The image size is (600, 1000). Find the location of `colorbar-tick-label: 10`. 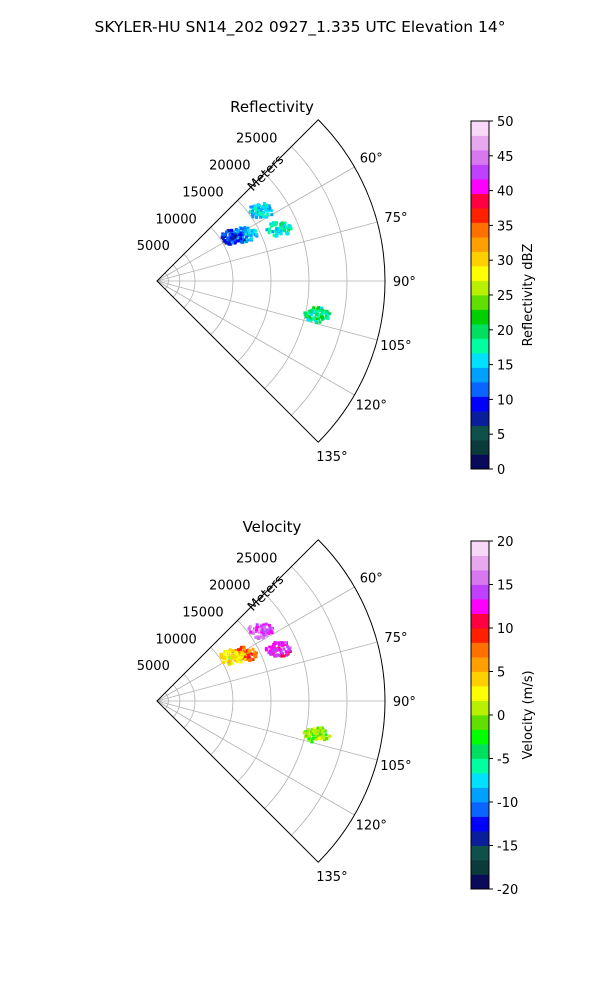

colorbar-tick-label: 10 is located at coordinates (505, 400).